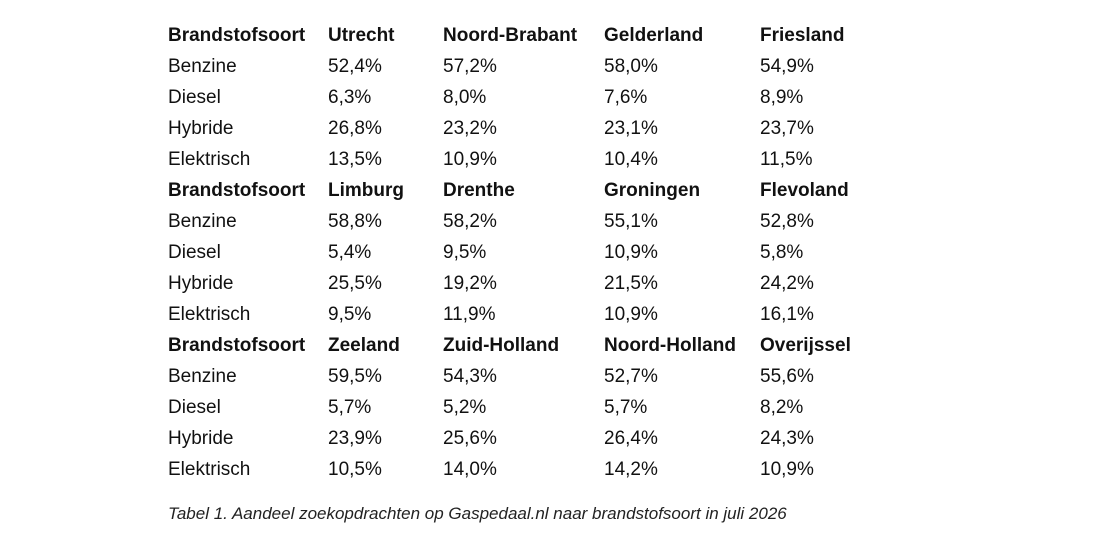 This screenshot has height=541, width=1100. Describe the element at coordinates (355, 438) in the screenshot. I see `cell: 23,9%` at that location.